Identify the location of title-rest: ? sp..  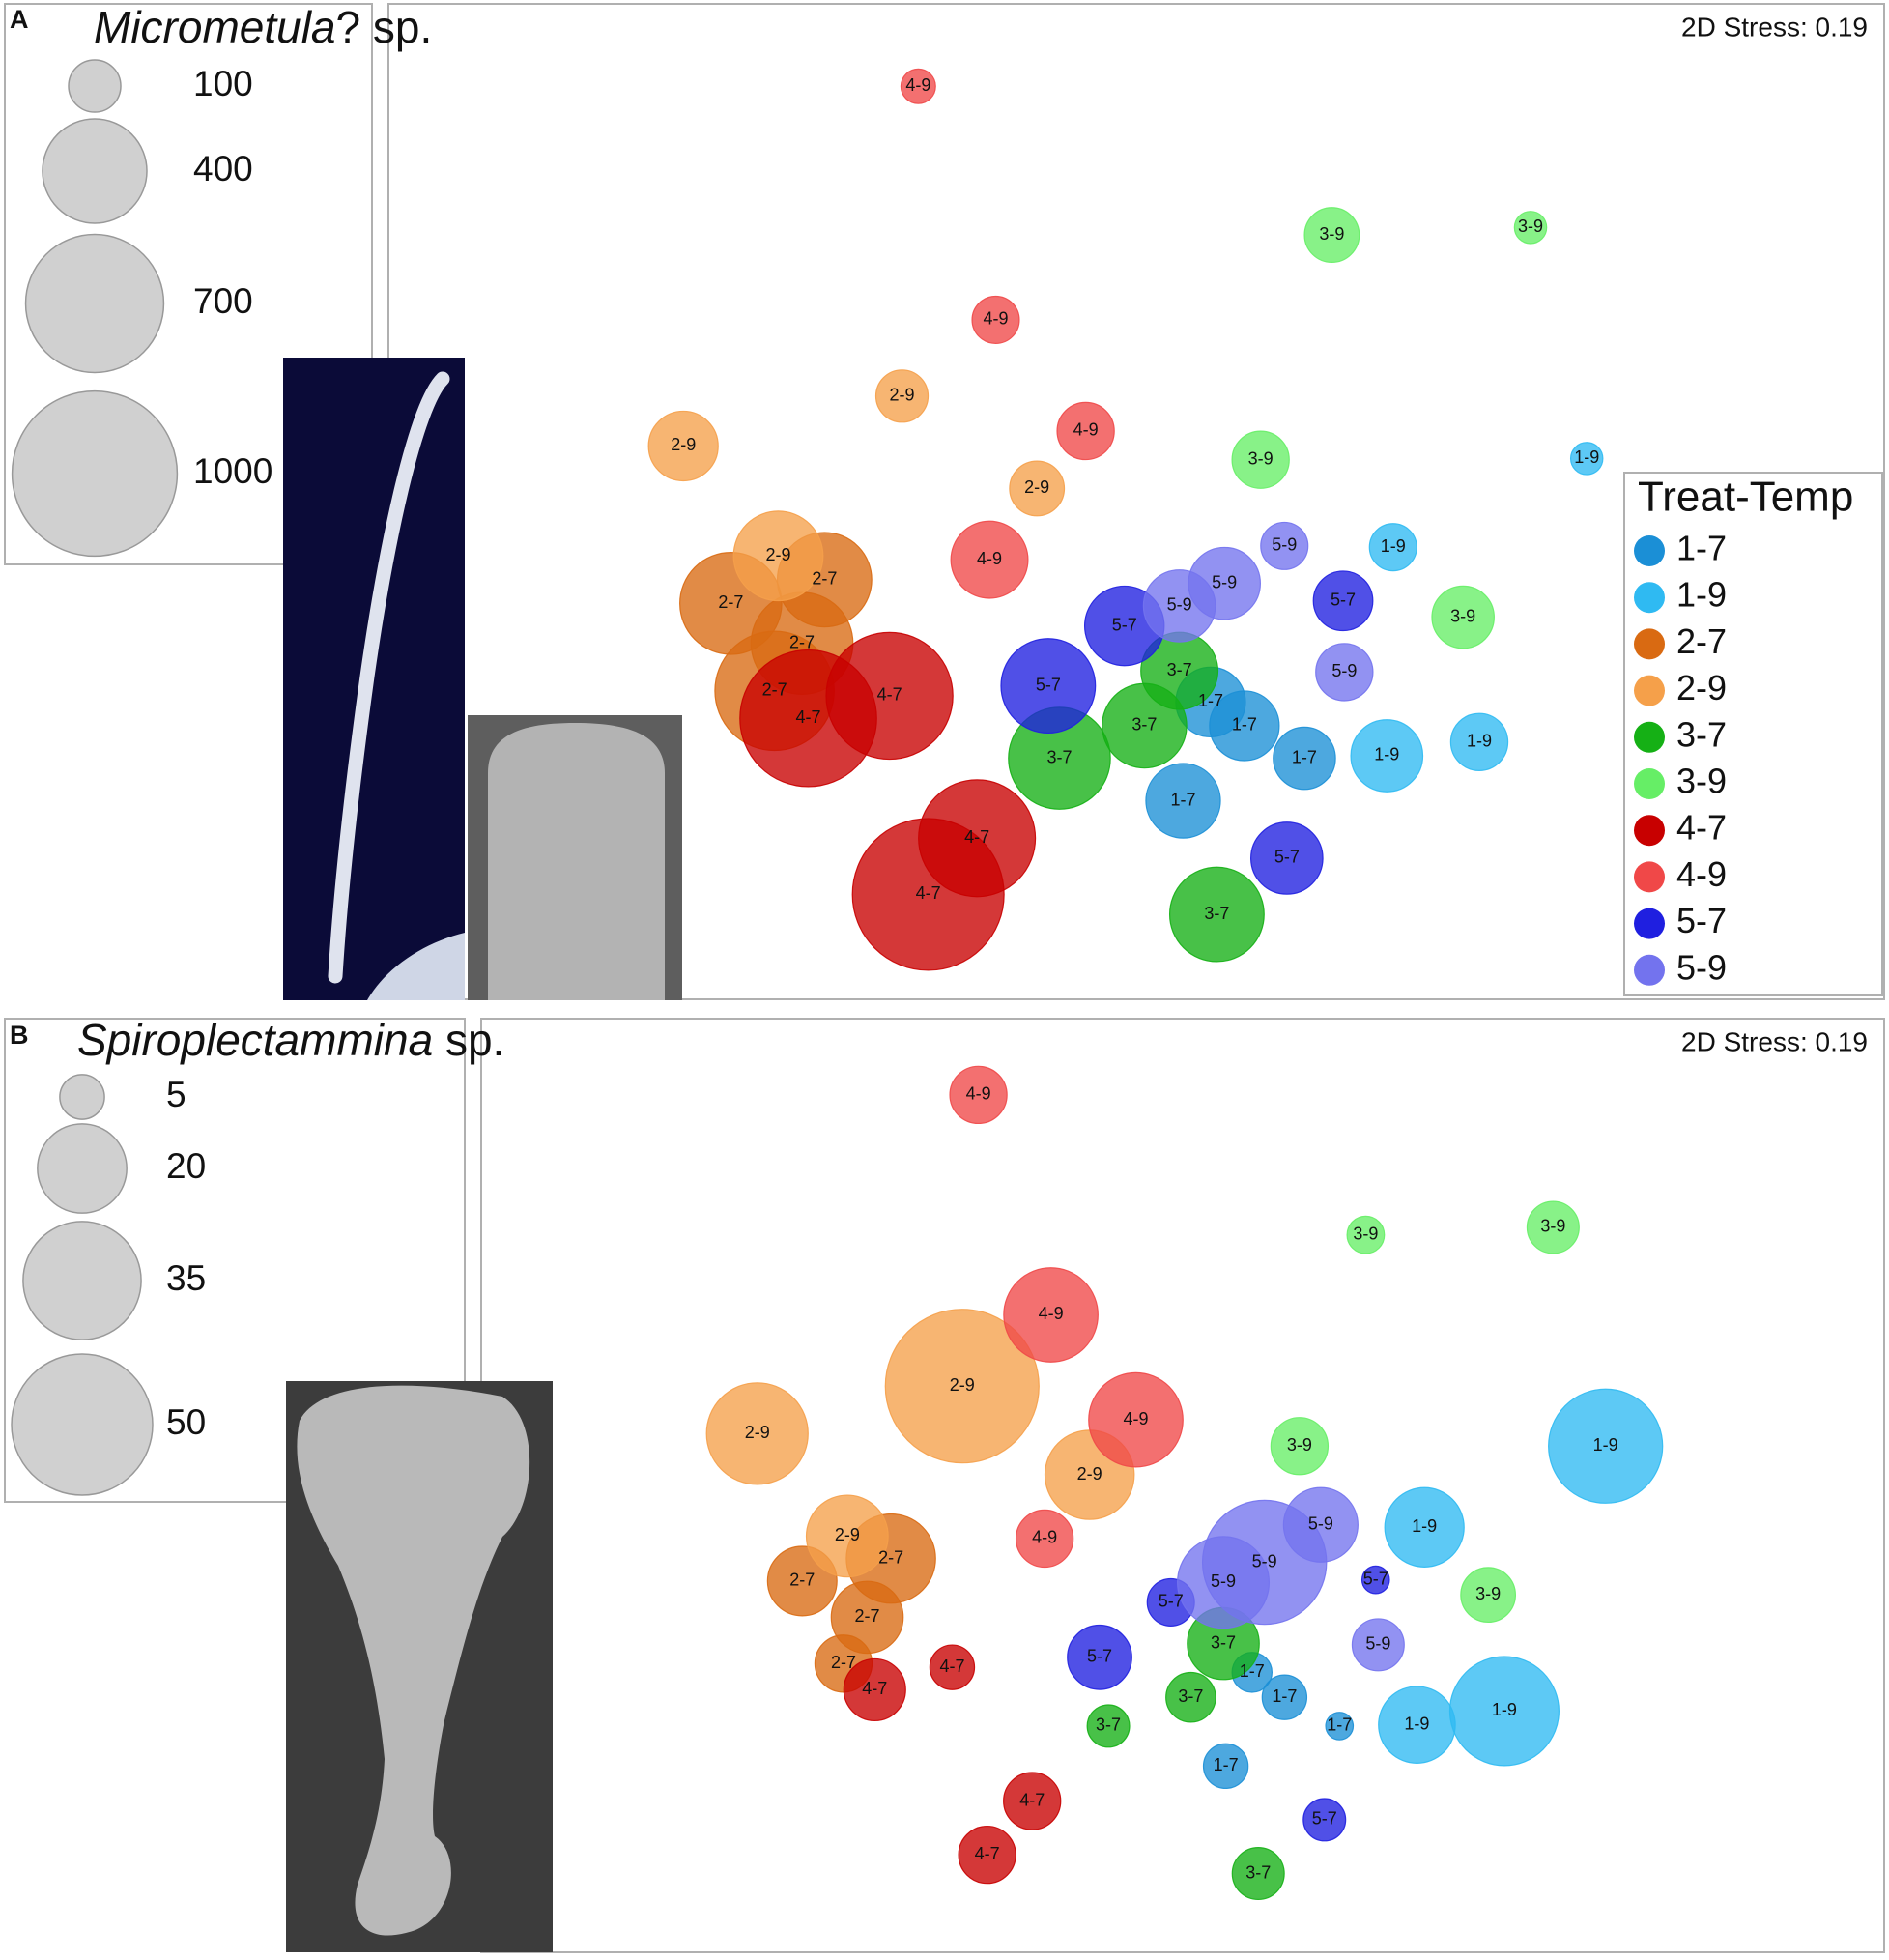
(384, 27).